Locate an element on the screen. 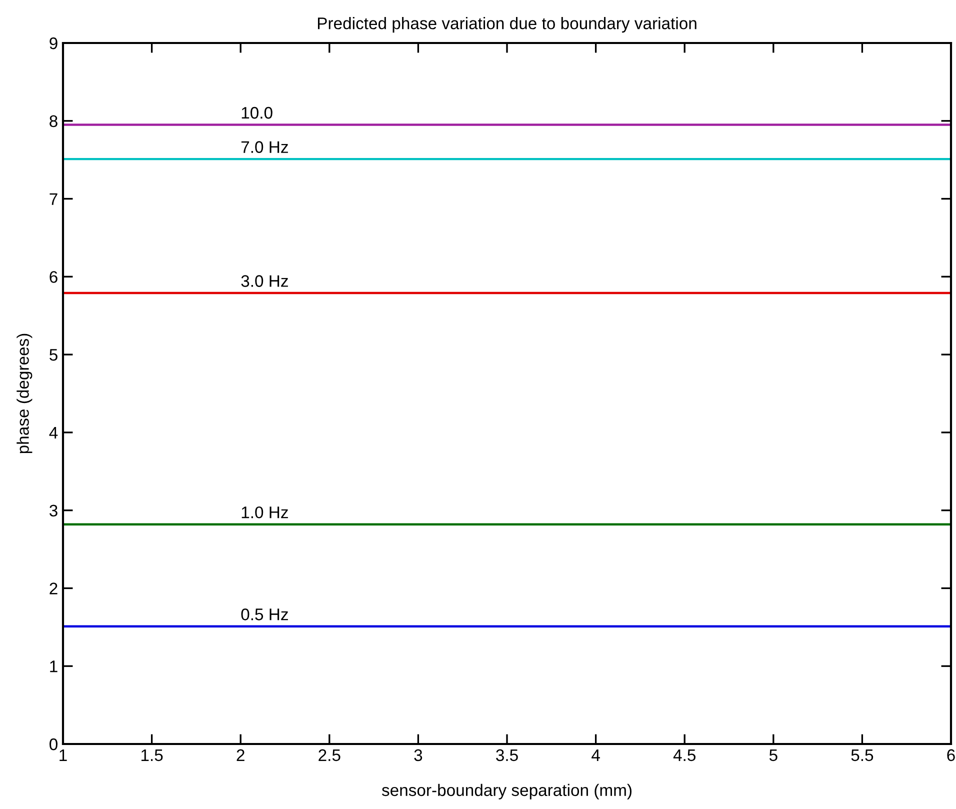  y-tick-label: 5 is located at coordinates (54, 355).